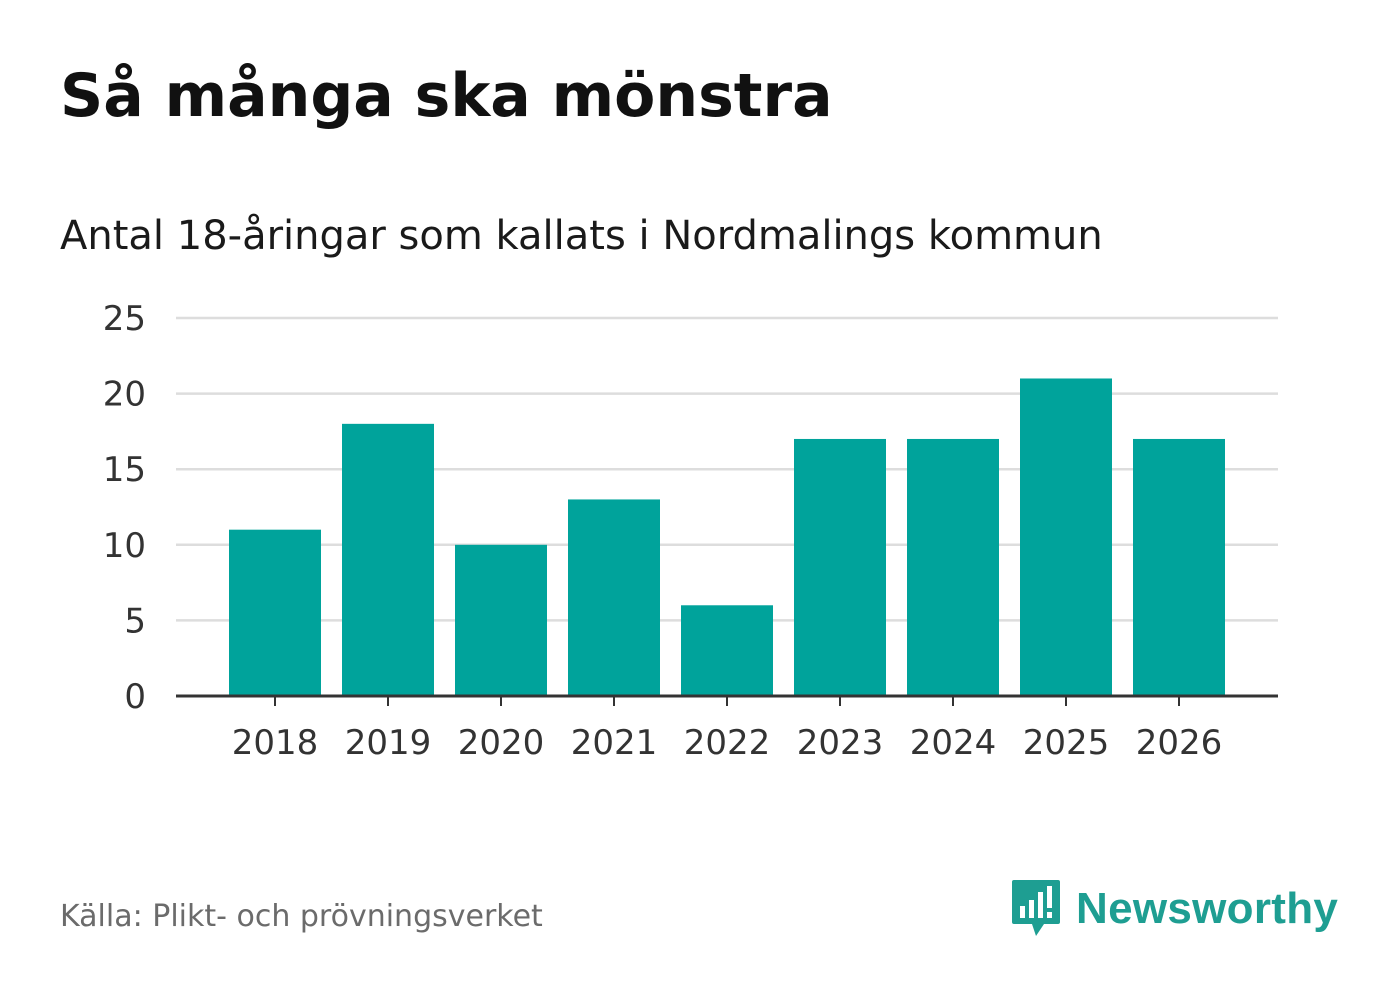  What do you see at coordinates (275, 743) in the screenshot?
I see `x-tick-label: 2018` at bounding box center [275, 743].